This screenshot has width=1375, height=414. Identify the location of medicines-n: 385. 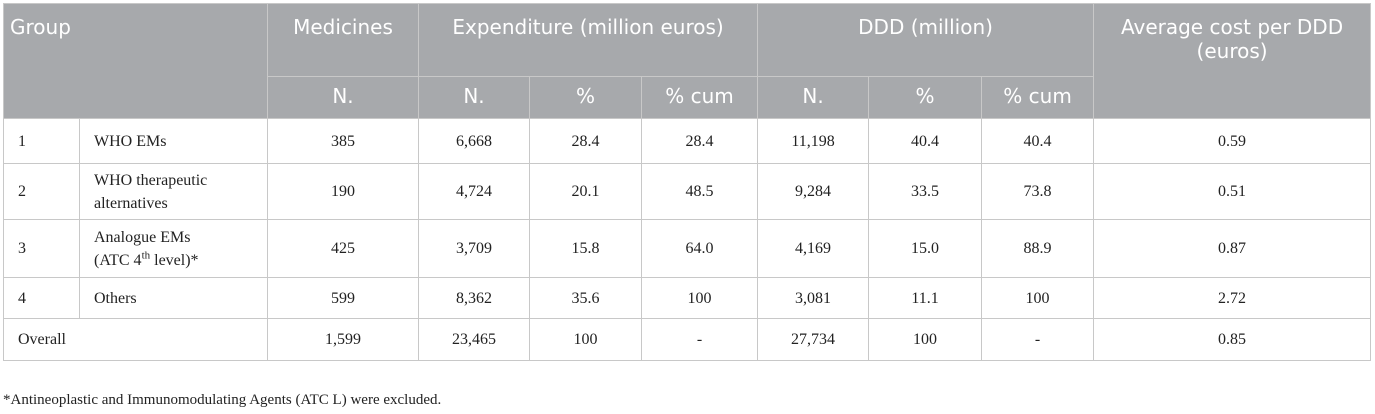
(343, 141).